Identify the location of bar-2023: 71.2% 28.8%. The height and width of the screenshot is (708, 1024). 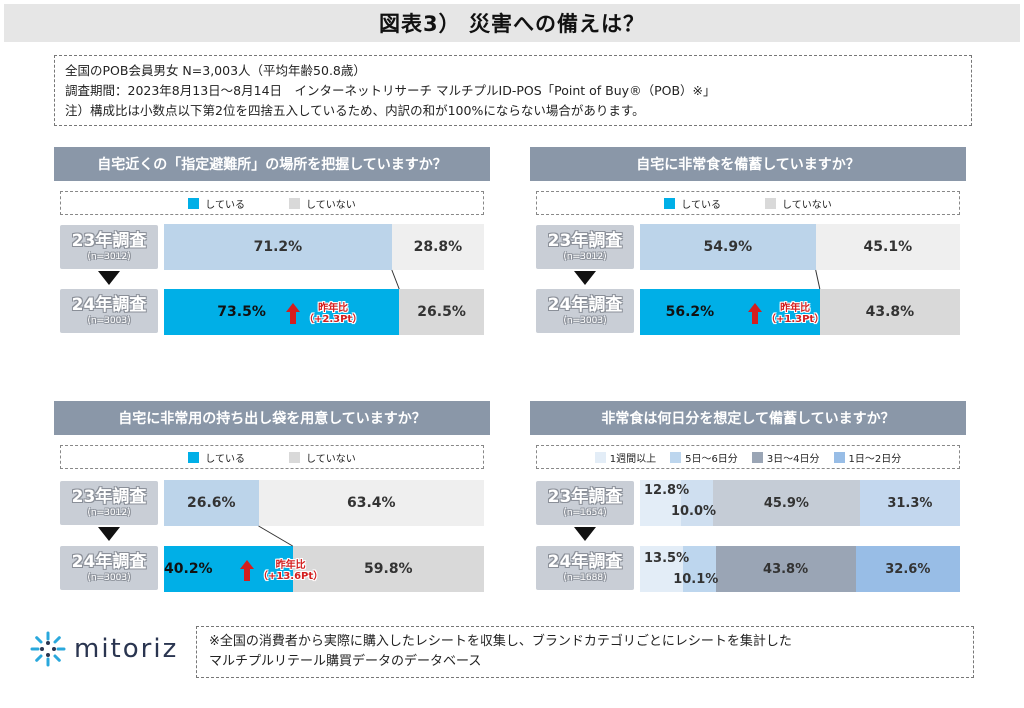
(324, 247).